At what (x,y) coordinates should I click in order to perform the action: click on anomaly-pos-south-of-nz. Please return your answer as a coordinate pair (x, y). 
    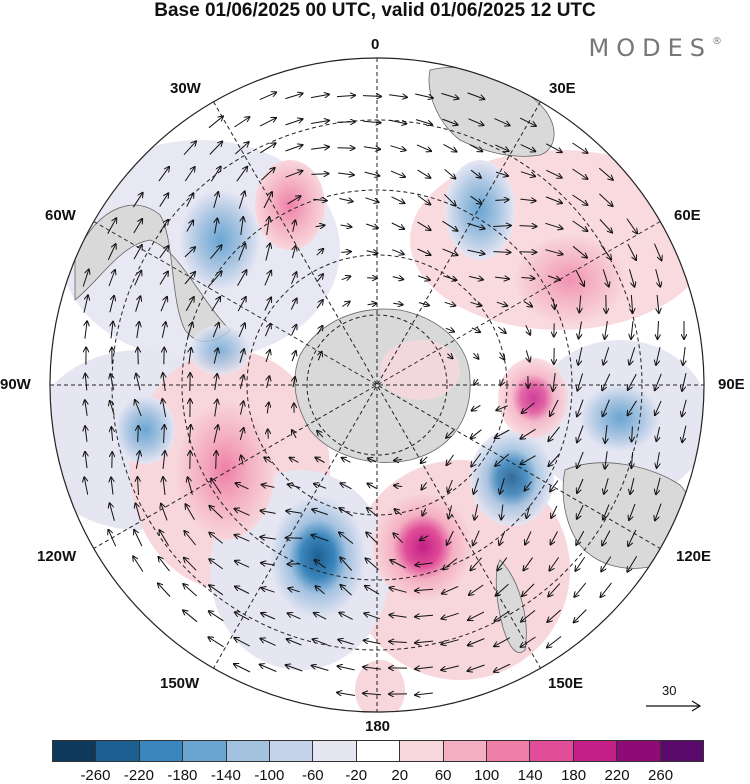
    Looking at the image, I should click on (423, 547).